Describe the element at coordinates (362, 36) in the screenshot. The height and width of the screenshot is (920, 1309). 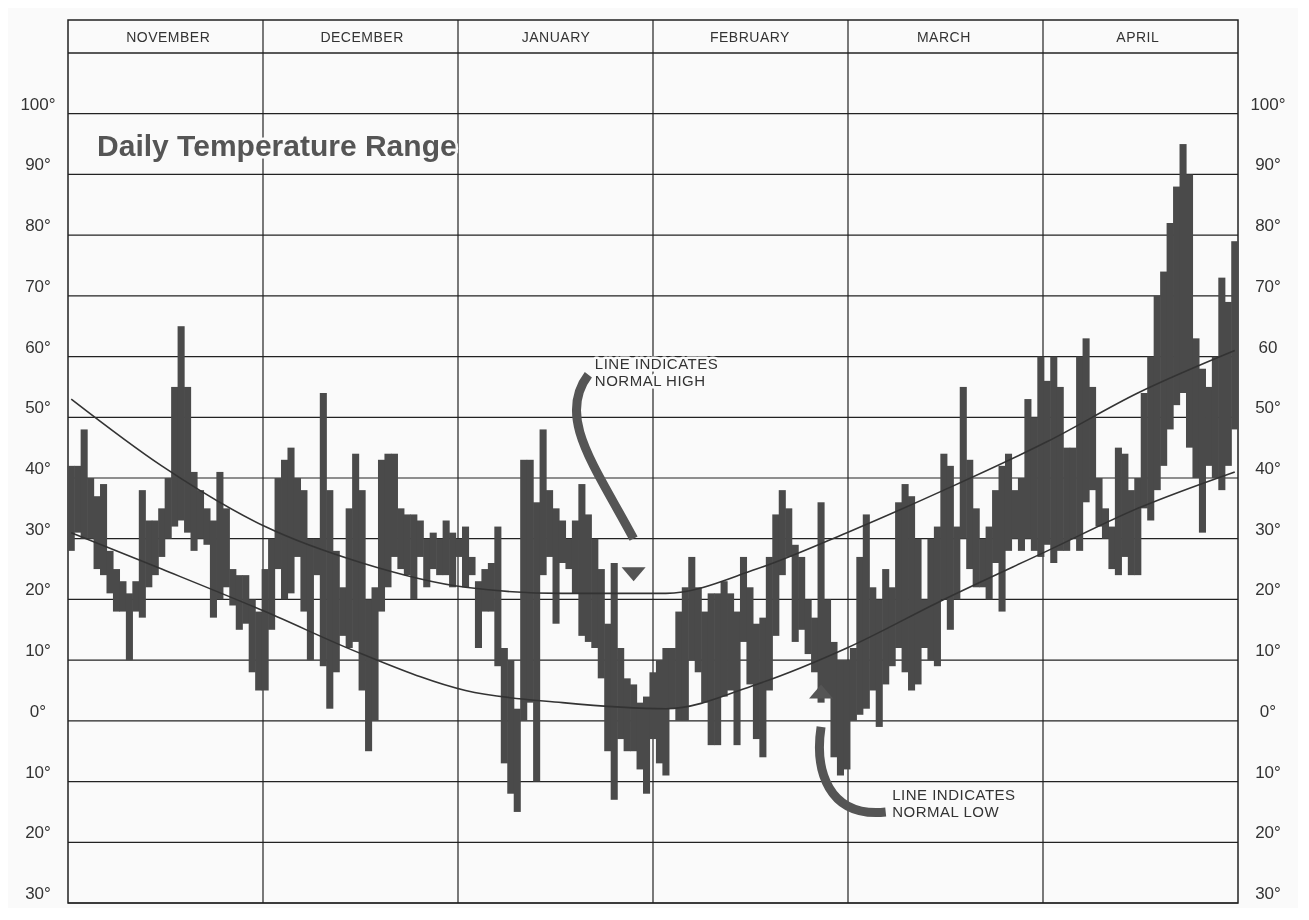
I see `x-tick-label: DECEMBER` at that location.